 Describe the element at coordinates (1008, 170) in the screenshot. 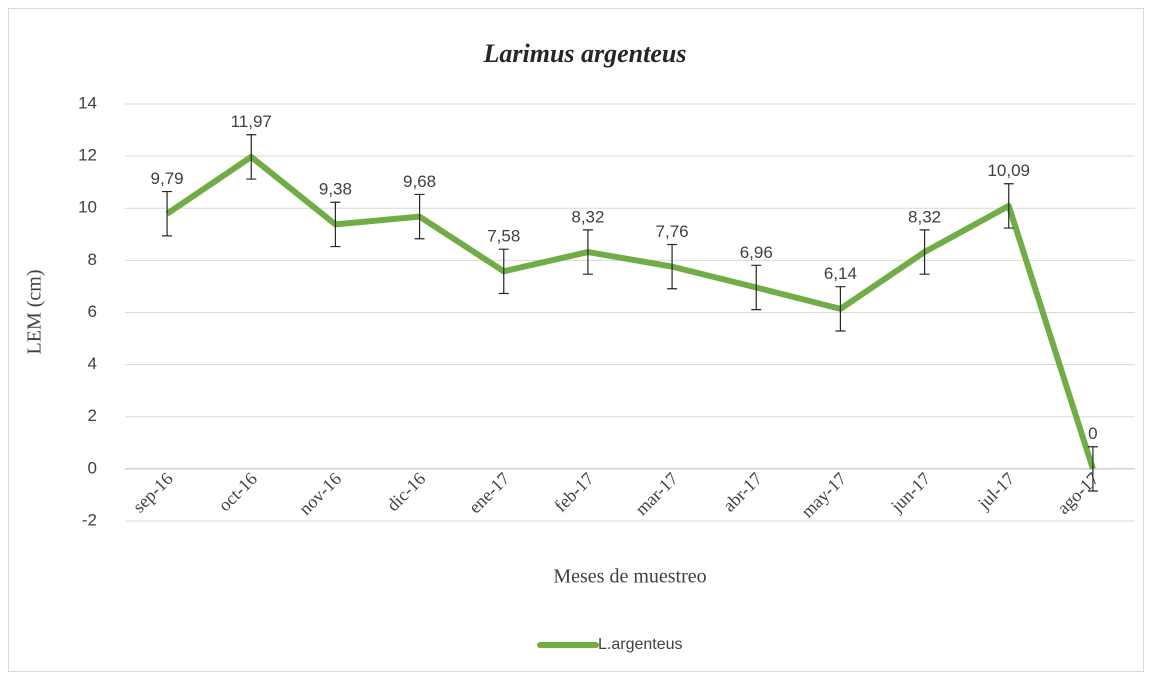

I see `data-label: 10,09` at that location.